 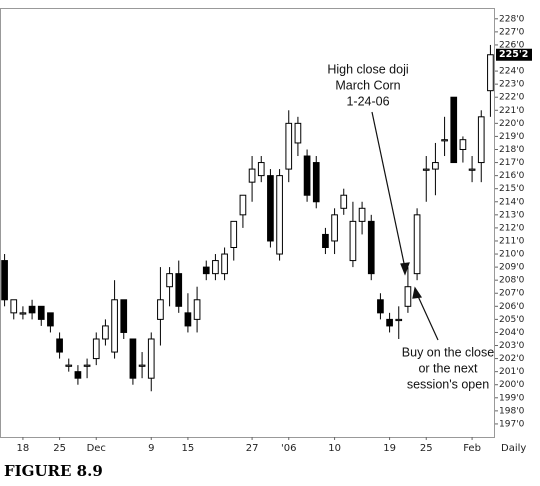 I want to click on annotation: session's open, so click(x=448, y=384).